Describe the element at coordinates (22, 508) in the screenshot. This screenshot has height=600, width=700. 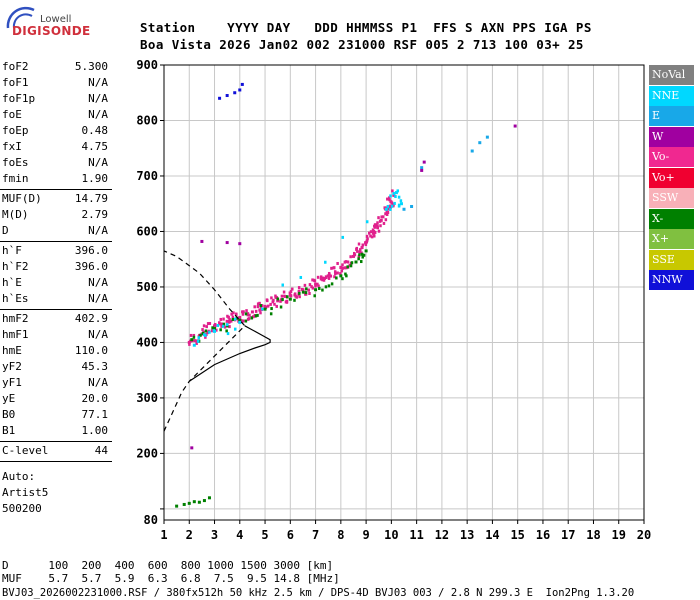
I see `autoscale-line3: 500200` at that location.